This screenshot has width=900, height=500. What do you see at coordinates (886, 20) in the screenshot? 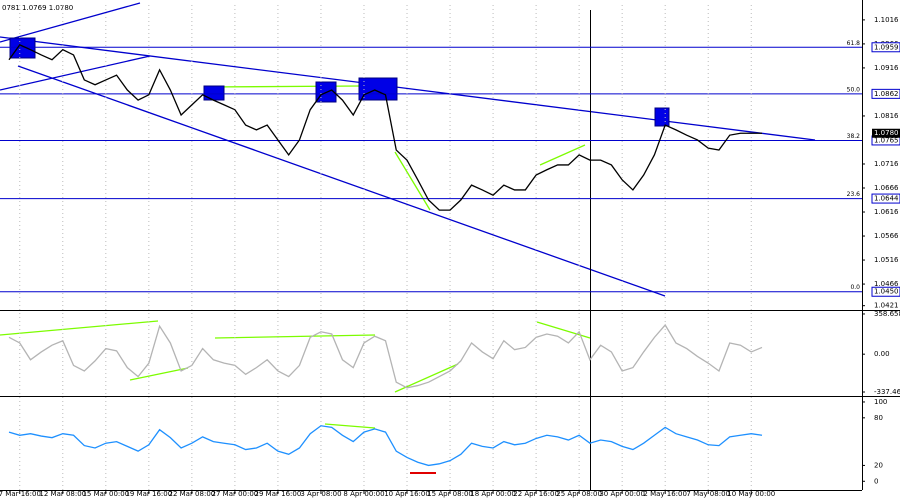
I see `y-tick-label: 1.1016` at bounding box center [886, 20].